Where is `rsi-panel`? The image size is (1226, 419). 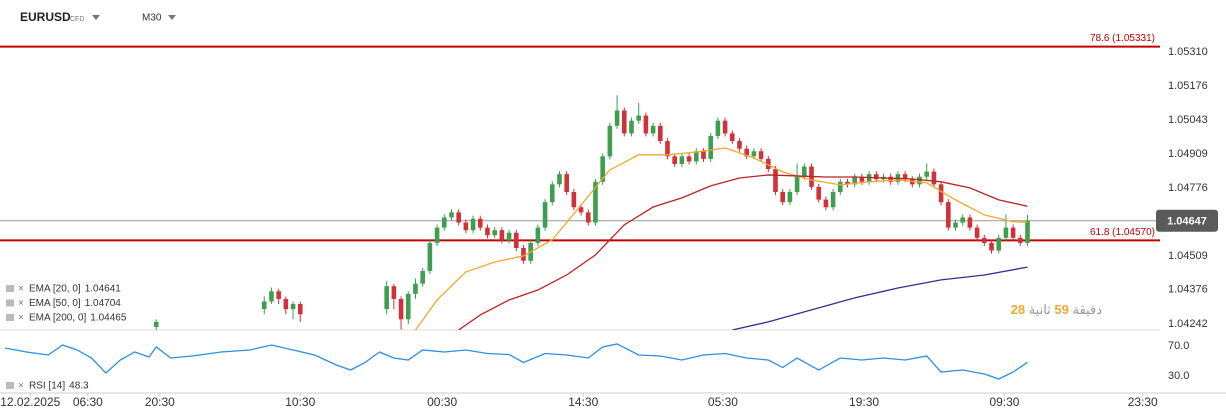
rsi-panel is located at coordinates (516, 361).